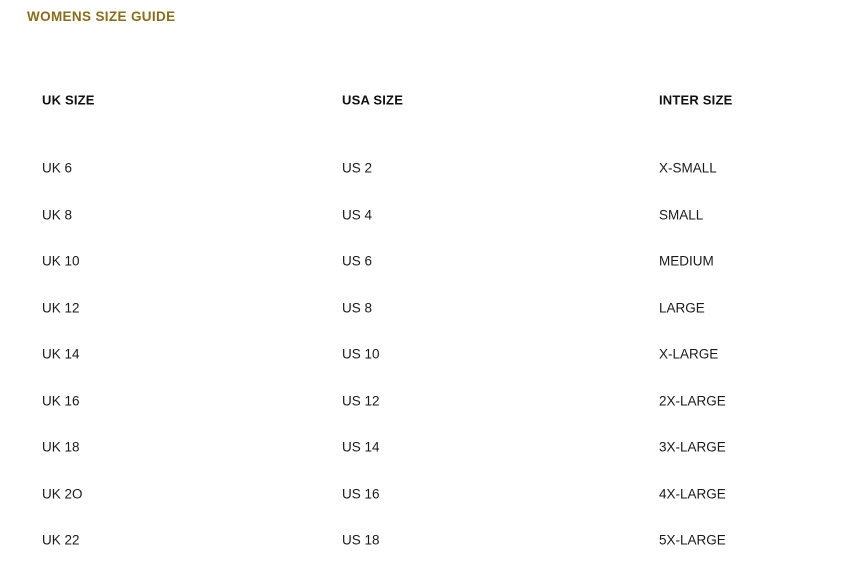 The width and height of the screenshot is (863, 575). I want to click on column-header-hips: HIPS (inches), so click(798, 100).